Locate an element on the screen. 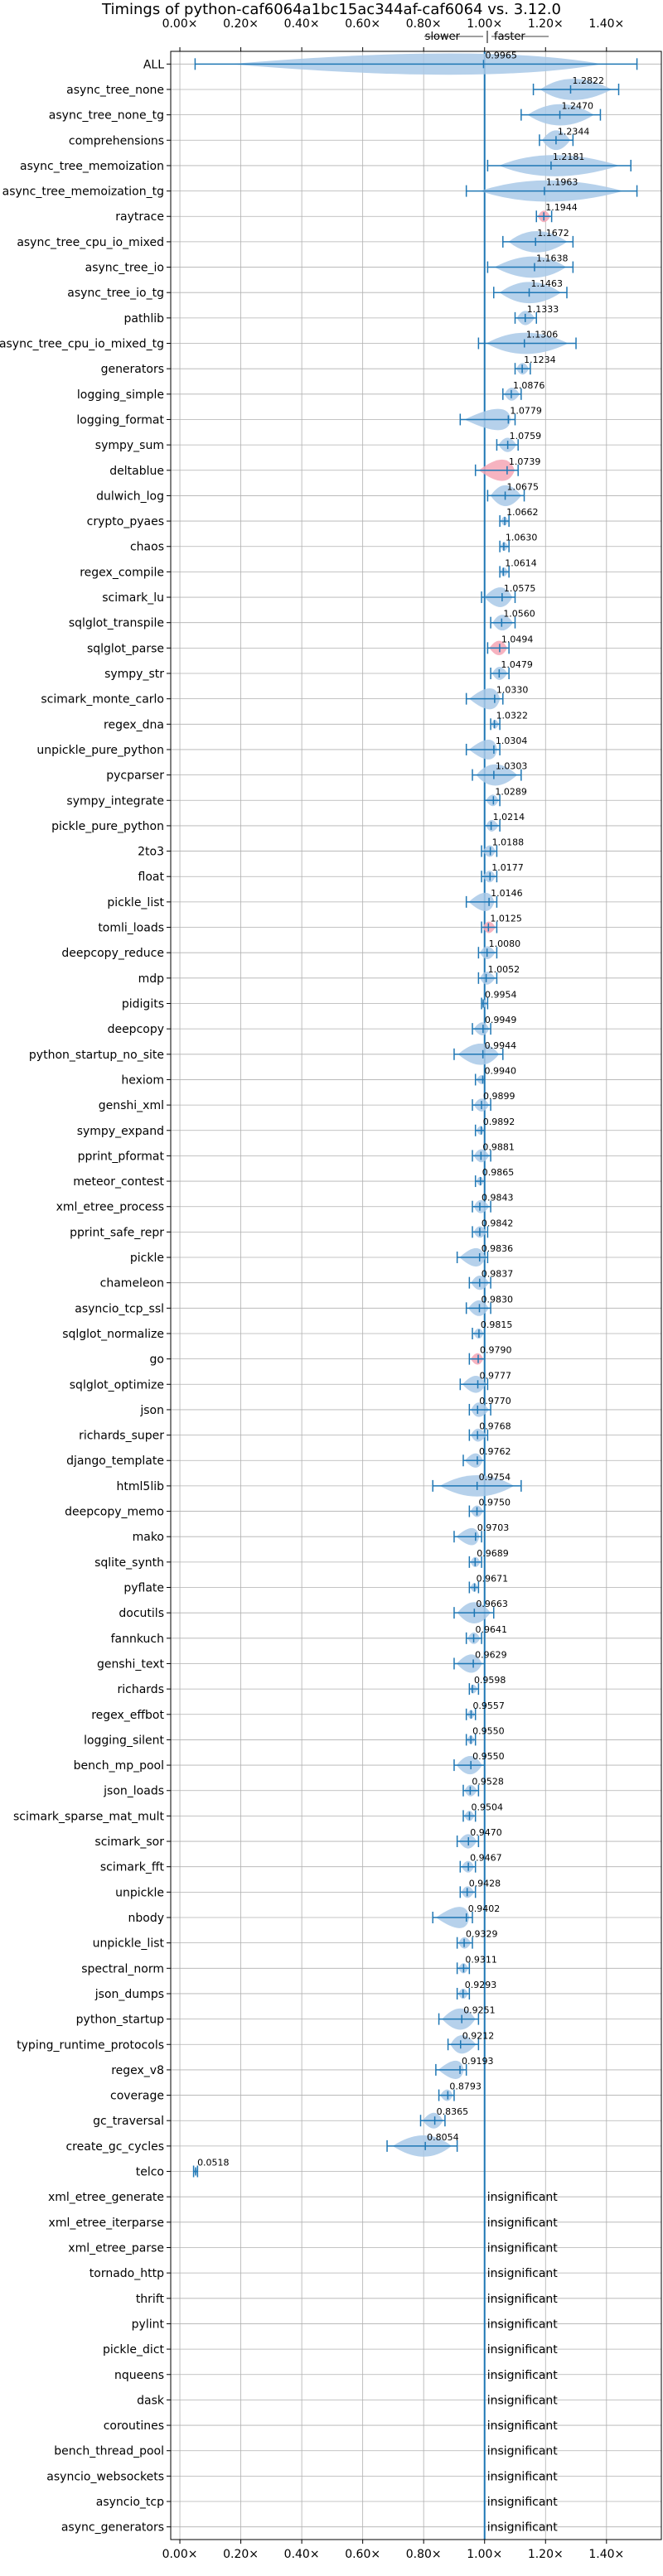 This screenshot has height=2576, width=663. x-tick-label-bottom: 0.40× is located at coordinates (302, 2554).